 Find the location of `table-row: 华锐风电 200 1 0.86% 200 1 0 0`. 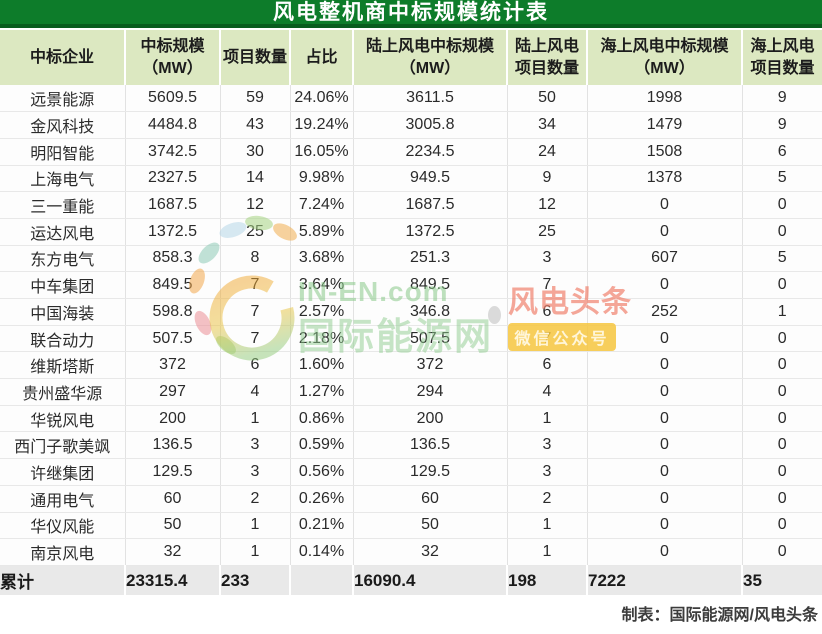

table-row: 华锐风电 200 1 0.86% 200 1 0 0 is located at coordinates (411, 419).